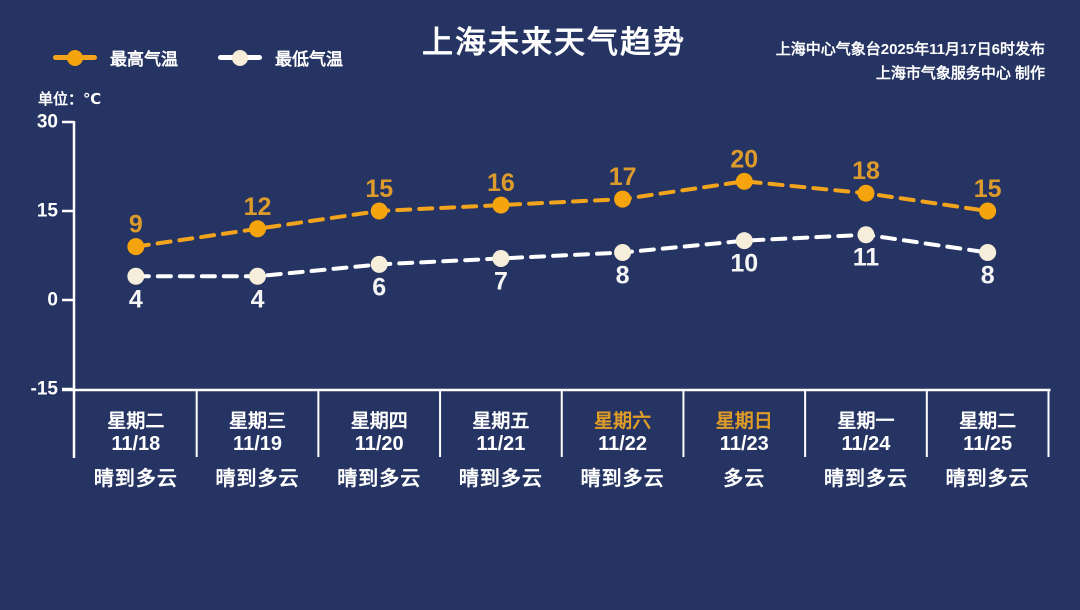  What do you see at coordinates (744, 444) in the screenshot?
I see `day-date-label: 11/23` at bounding box center [744, 444].